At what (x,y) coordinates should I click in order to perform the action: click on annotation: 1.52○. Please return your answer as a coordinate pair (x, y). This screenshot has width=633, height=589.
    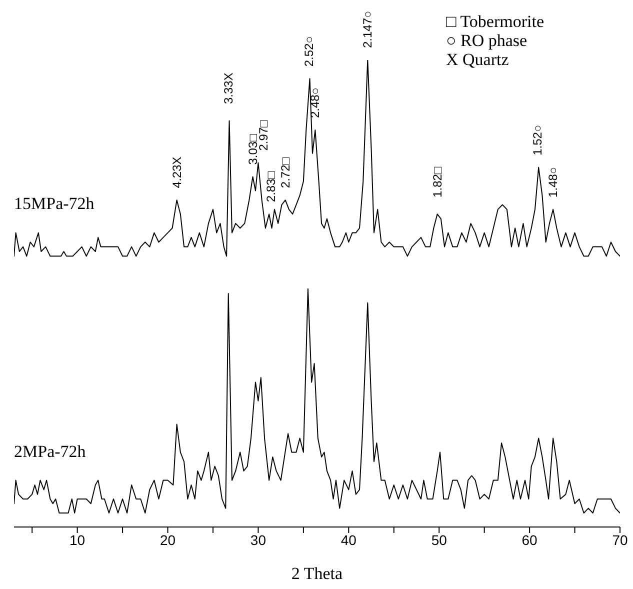
    Looking at the image, I should click on (537, 140).